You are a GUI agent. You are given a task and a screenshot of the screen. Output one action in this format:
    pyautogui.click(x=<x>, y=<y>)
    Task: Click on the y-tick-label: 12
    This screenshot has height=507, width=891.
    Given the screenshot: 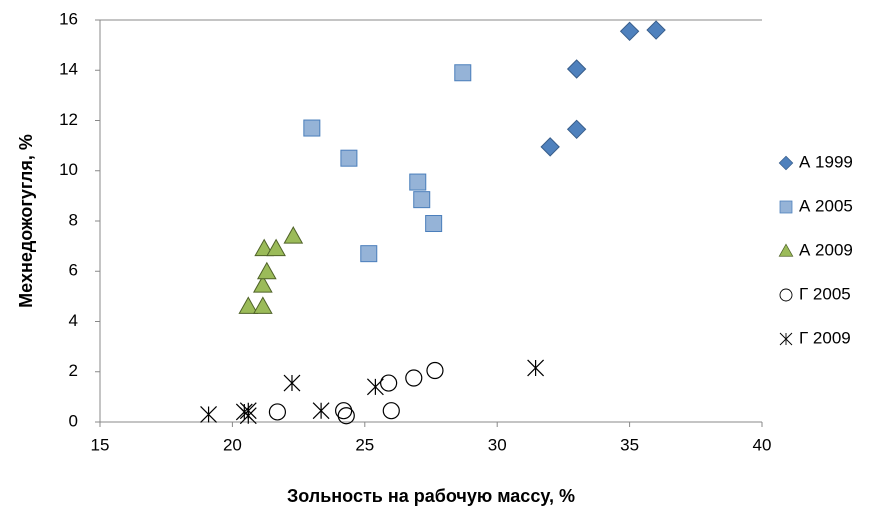 What is the action you would take?
    pyautogui.click(x=68, y=119)
    